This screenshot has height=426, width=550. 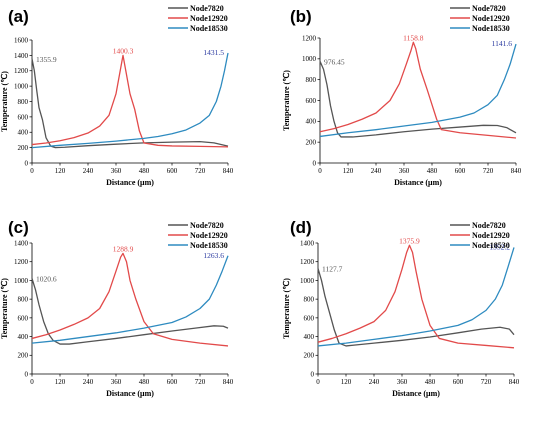 I want to click on peak-value-label: 1400.3, so click(x=123, y=50).